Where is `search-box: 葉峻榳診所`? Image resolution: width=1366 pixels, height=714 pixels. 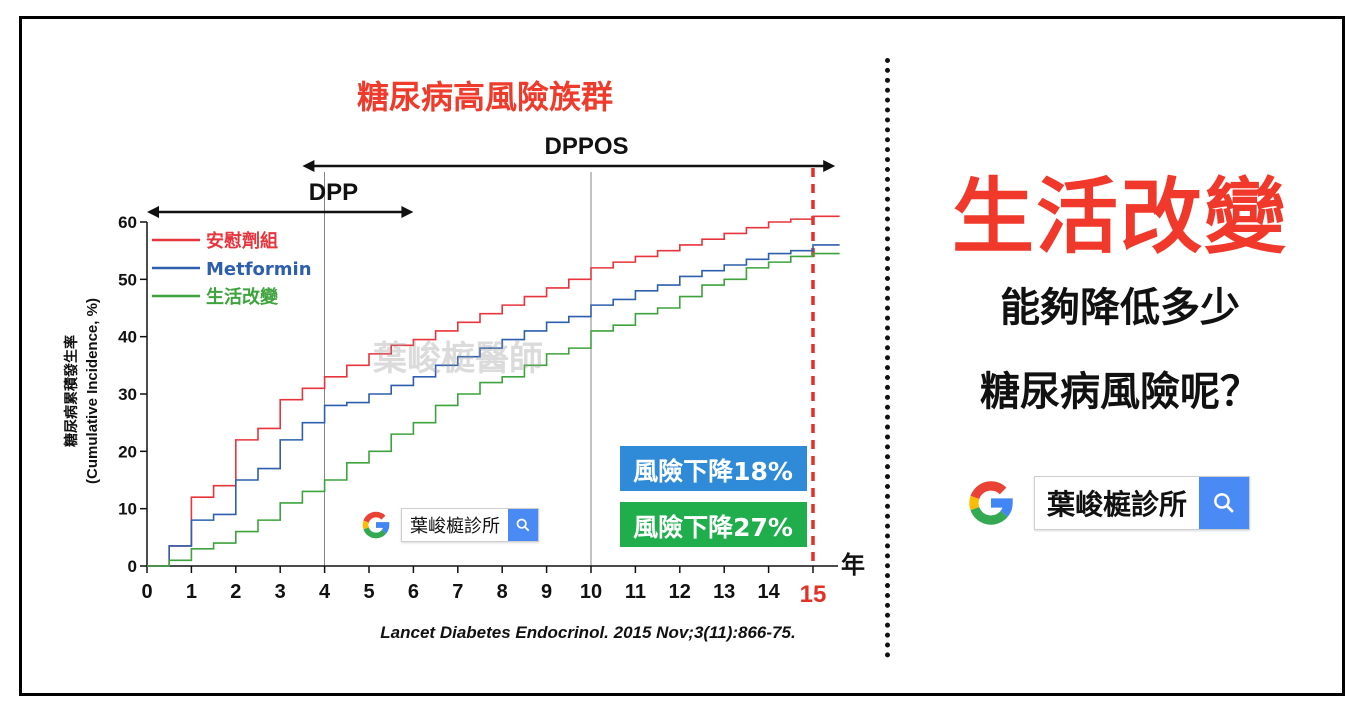
search-box: 葉峻榳診所 is located at coordinates (1142, 503).